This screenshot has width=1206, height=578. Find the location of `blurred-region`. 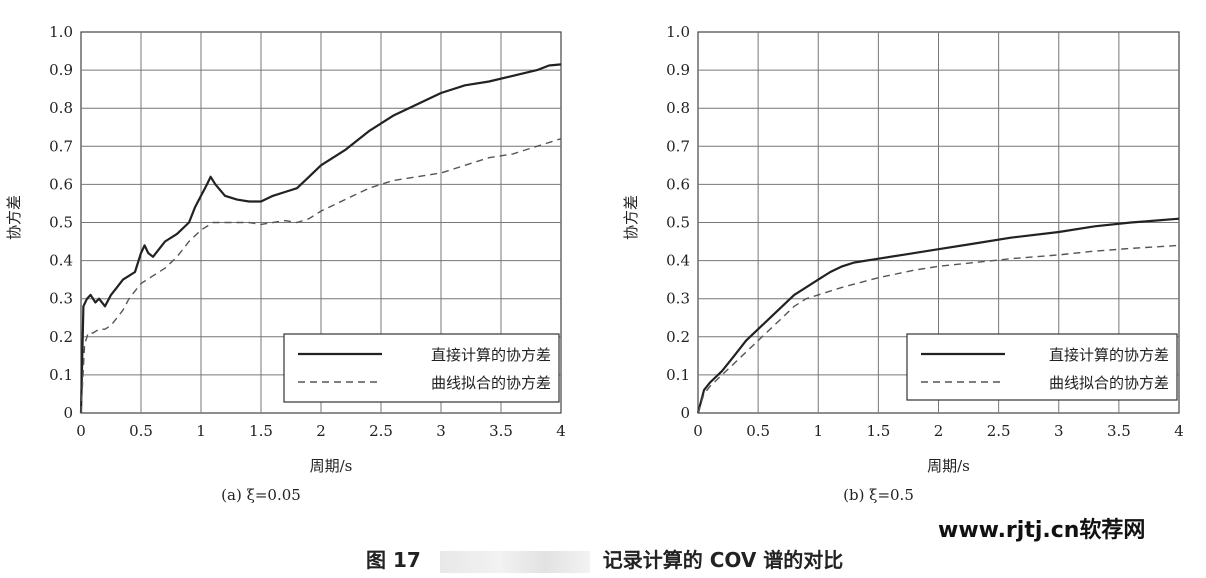

blurred-region is located at coordinates (514, 561).